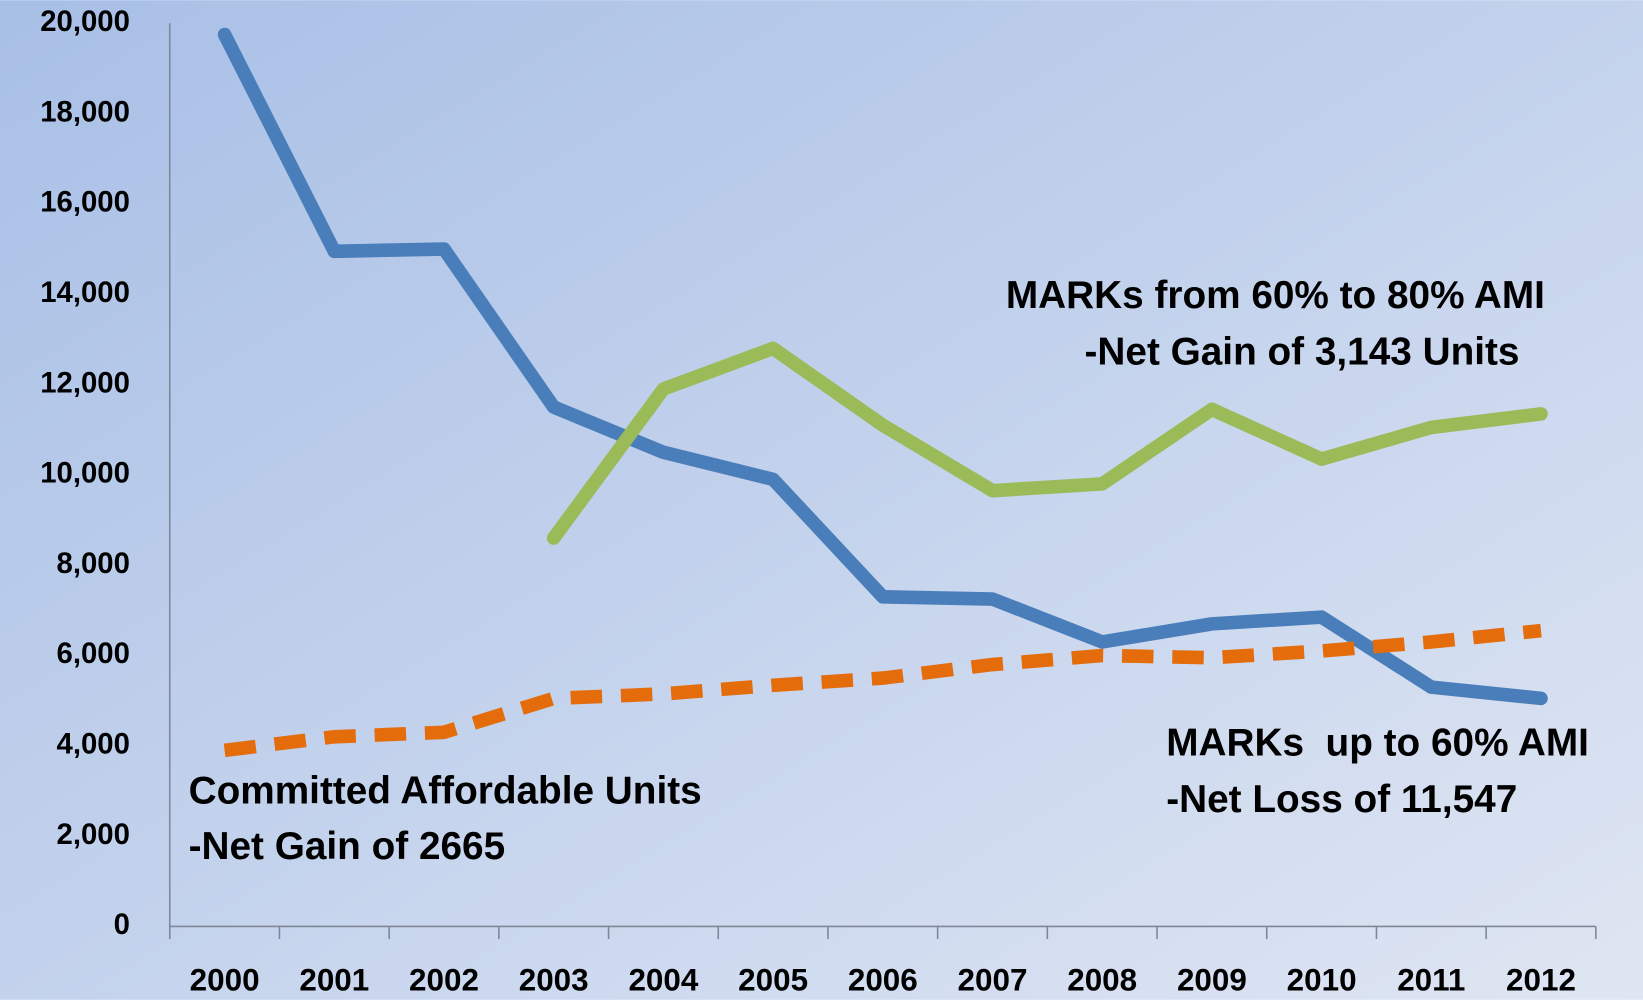  Describe the element at coordinates (1322, 979) in the screenshot. I see `x-tick-label: 2010` at that location.